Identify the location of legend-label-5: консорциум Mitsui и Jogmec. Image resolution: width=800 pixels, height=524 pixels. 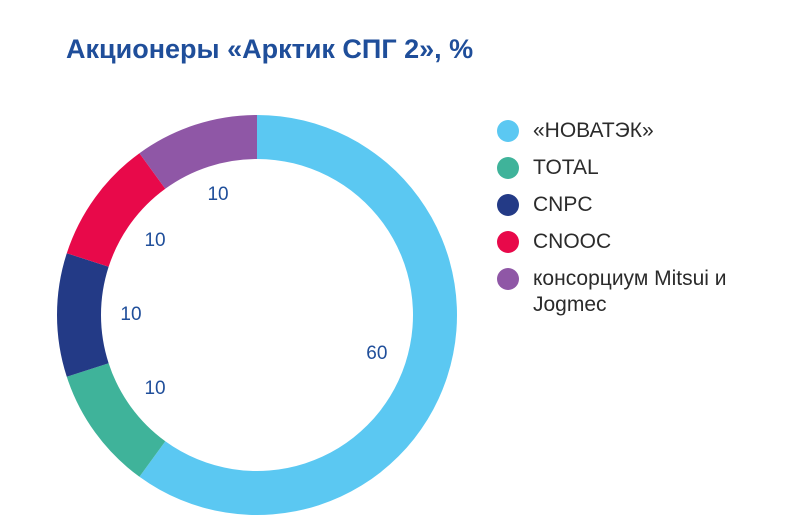
(630, 291).